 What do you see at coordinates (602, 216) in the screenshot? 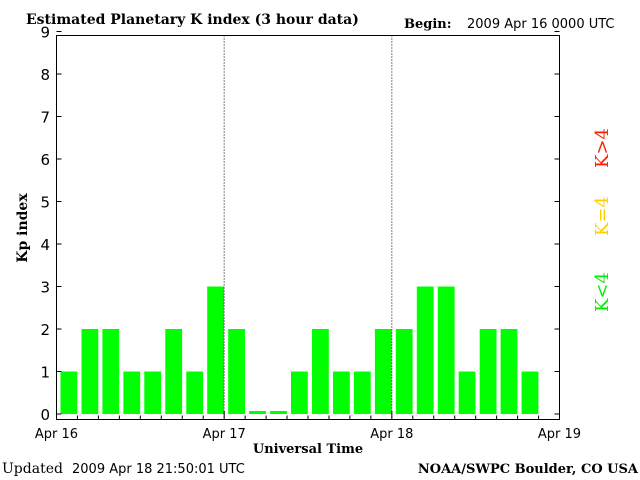
I see `legend-k-equal-4: K=4` at bounding box center [602, 216].